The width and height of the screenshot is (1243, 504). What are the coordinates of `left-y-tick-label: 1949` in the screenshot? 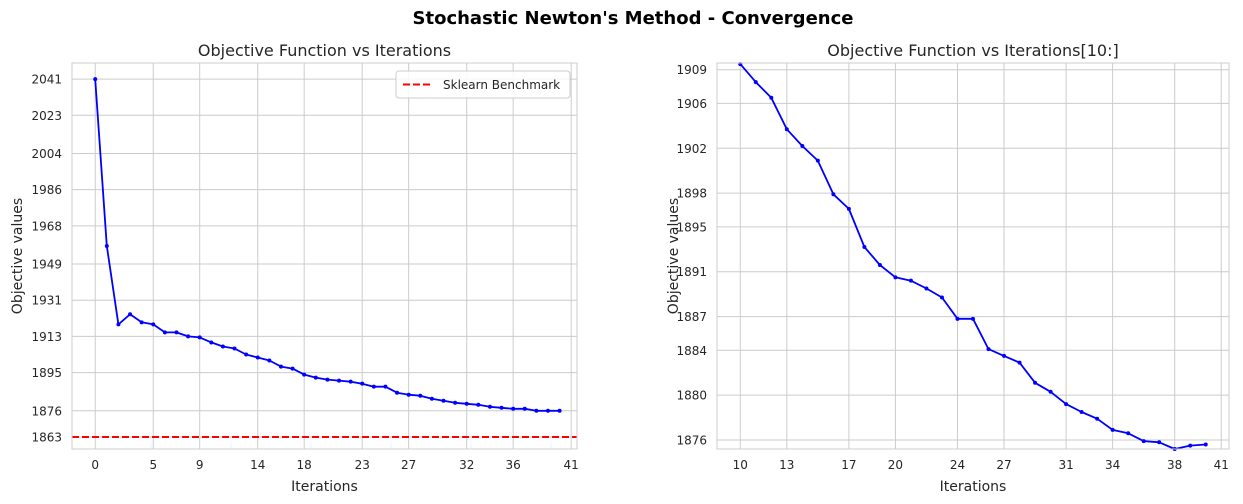 It's located at (46, 265).